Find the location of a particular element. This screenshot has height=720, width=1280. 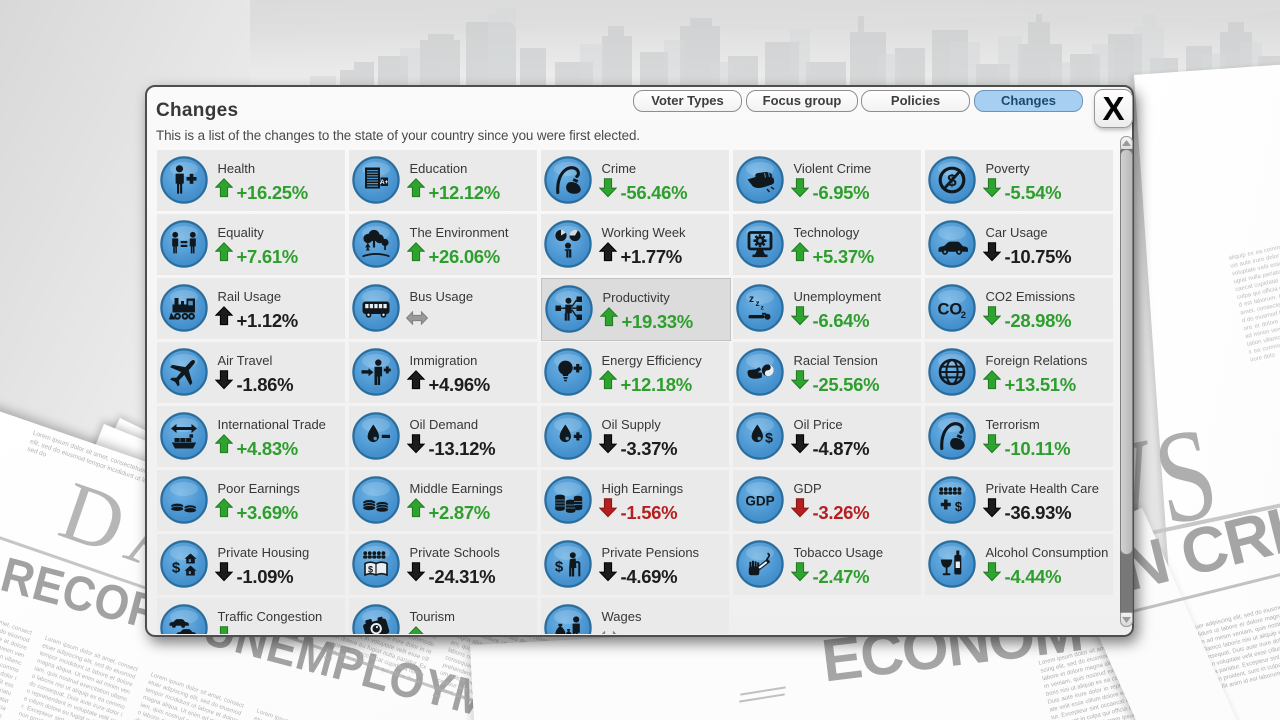

svg-text: GDP is located at coordinates (759, 500).